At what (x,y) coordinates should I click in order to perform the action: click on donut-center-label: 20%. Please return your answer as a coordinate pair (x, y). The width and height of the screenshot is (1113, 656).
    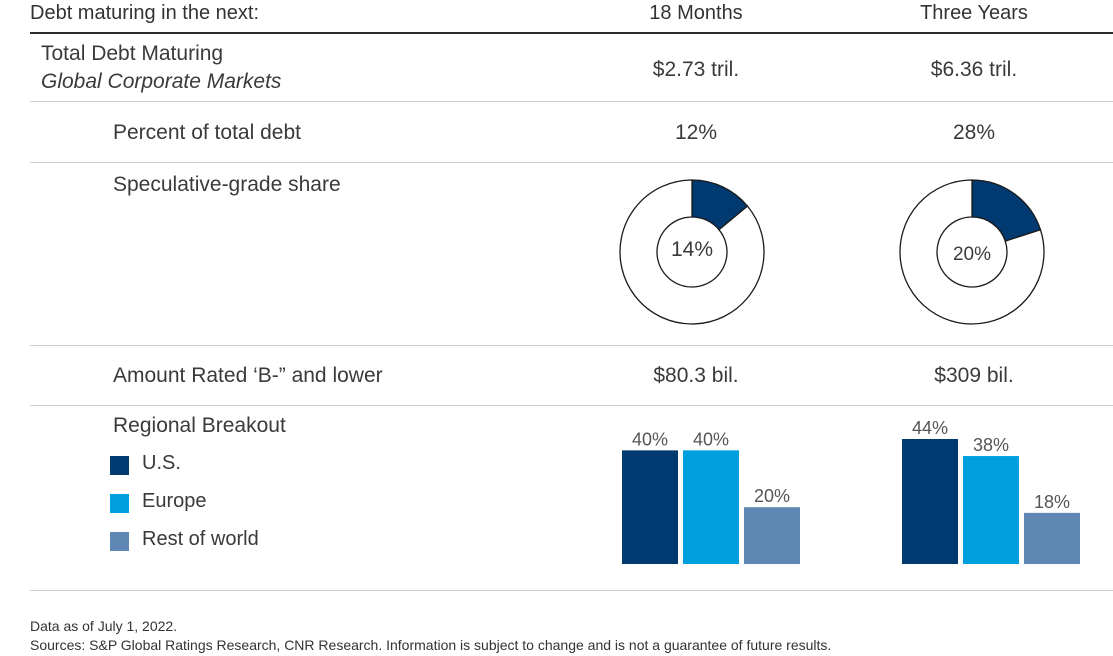
    Looking at the image, I should click on (972, 254).